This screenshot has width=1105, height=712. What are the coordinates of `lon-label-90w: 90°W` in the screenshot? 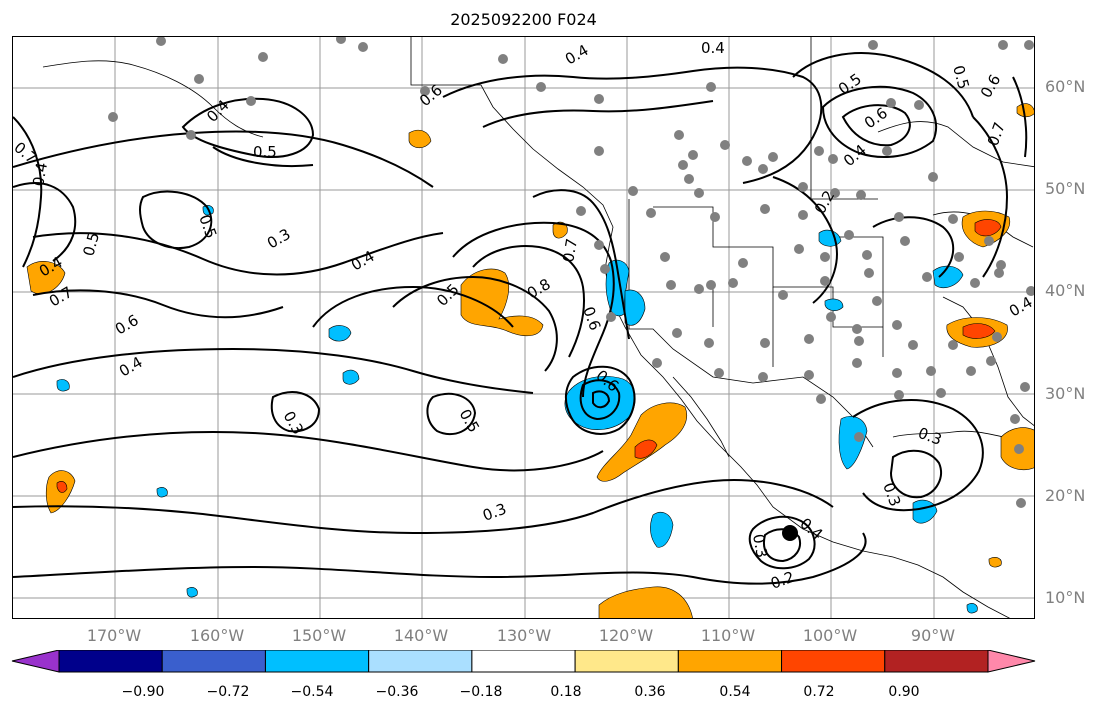 It's located at (933, 635).